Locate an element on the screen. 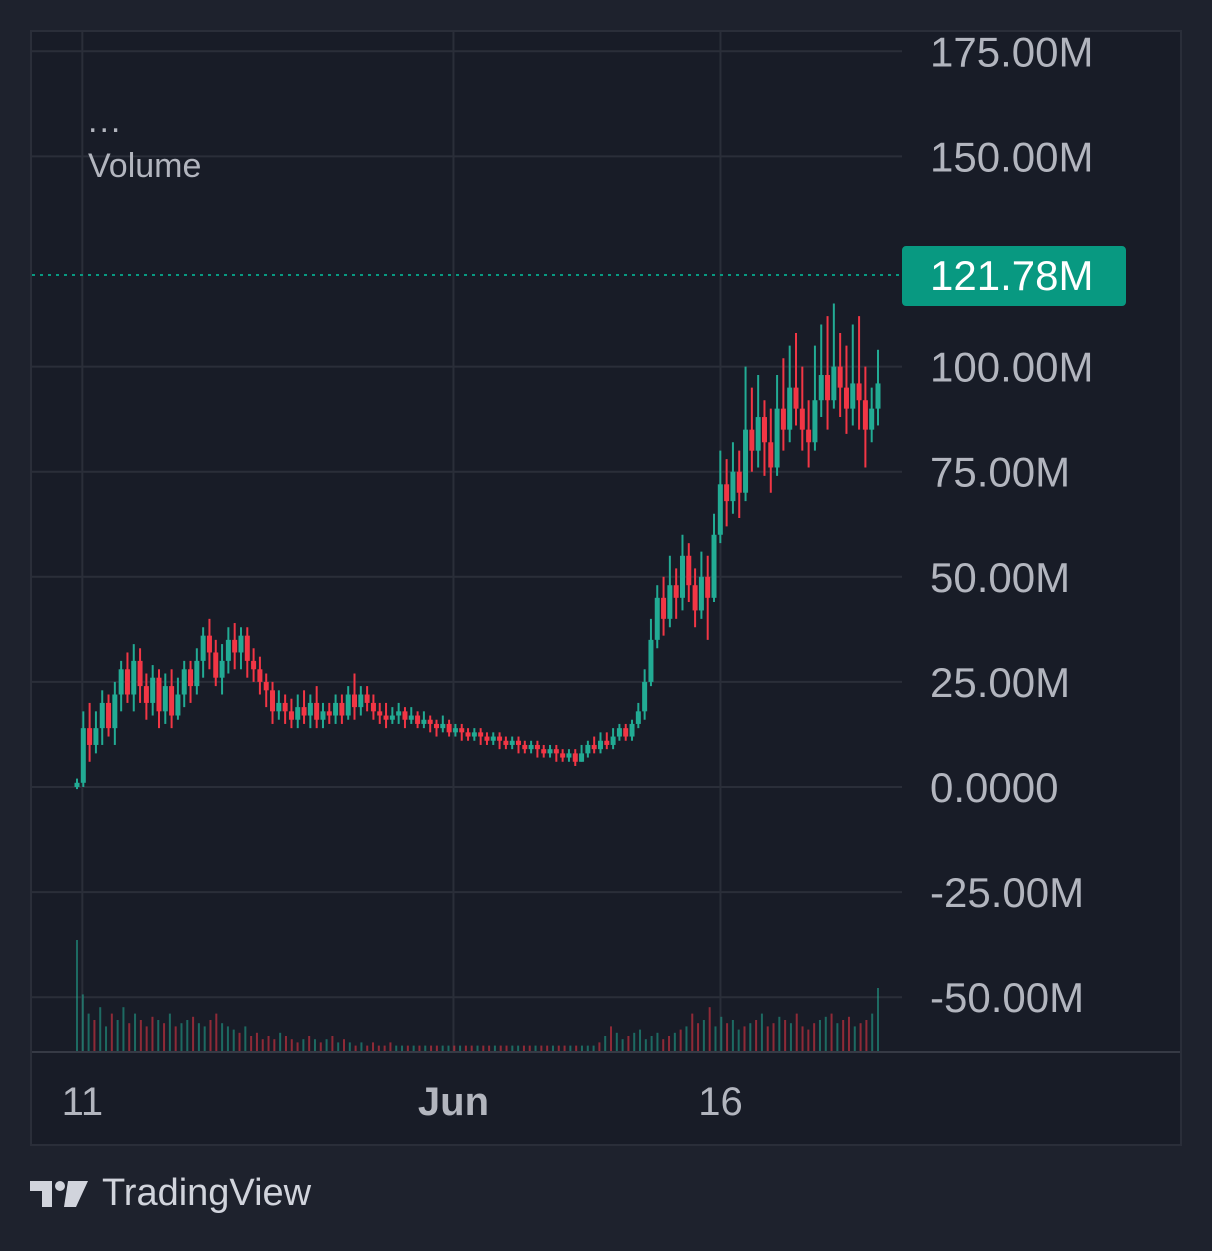 This screenshot has height=1251, width=1212. legend-title: Volume is located at coordinates (145, 166).